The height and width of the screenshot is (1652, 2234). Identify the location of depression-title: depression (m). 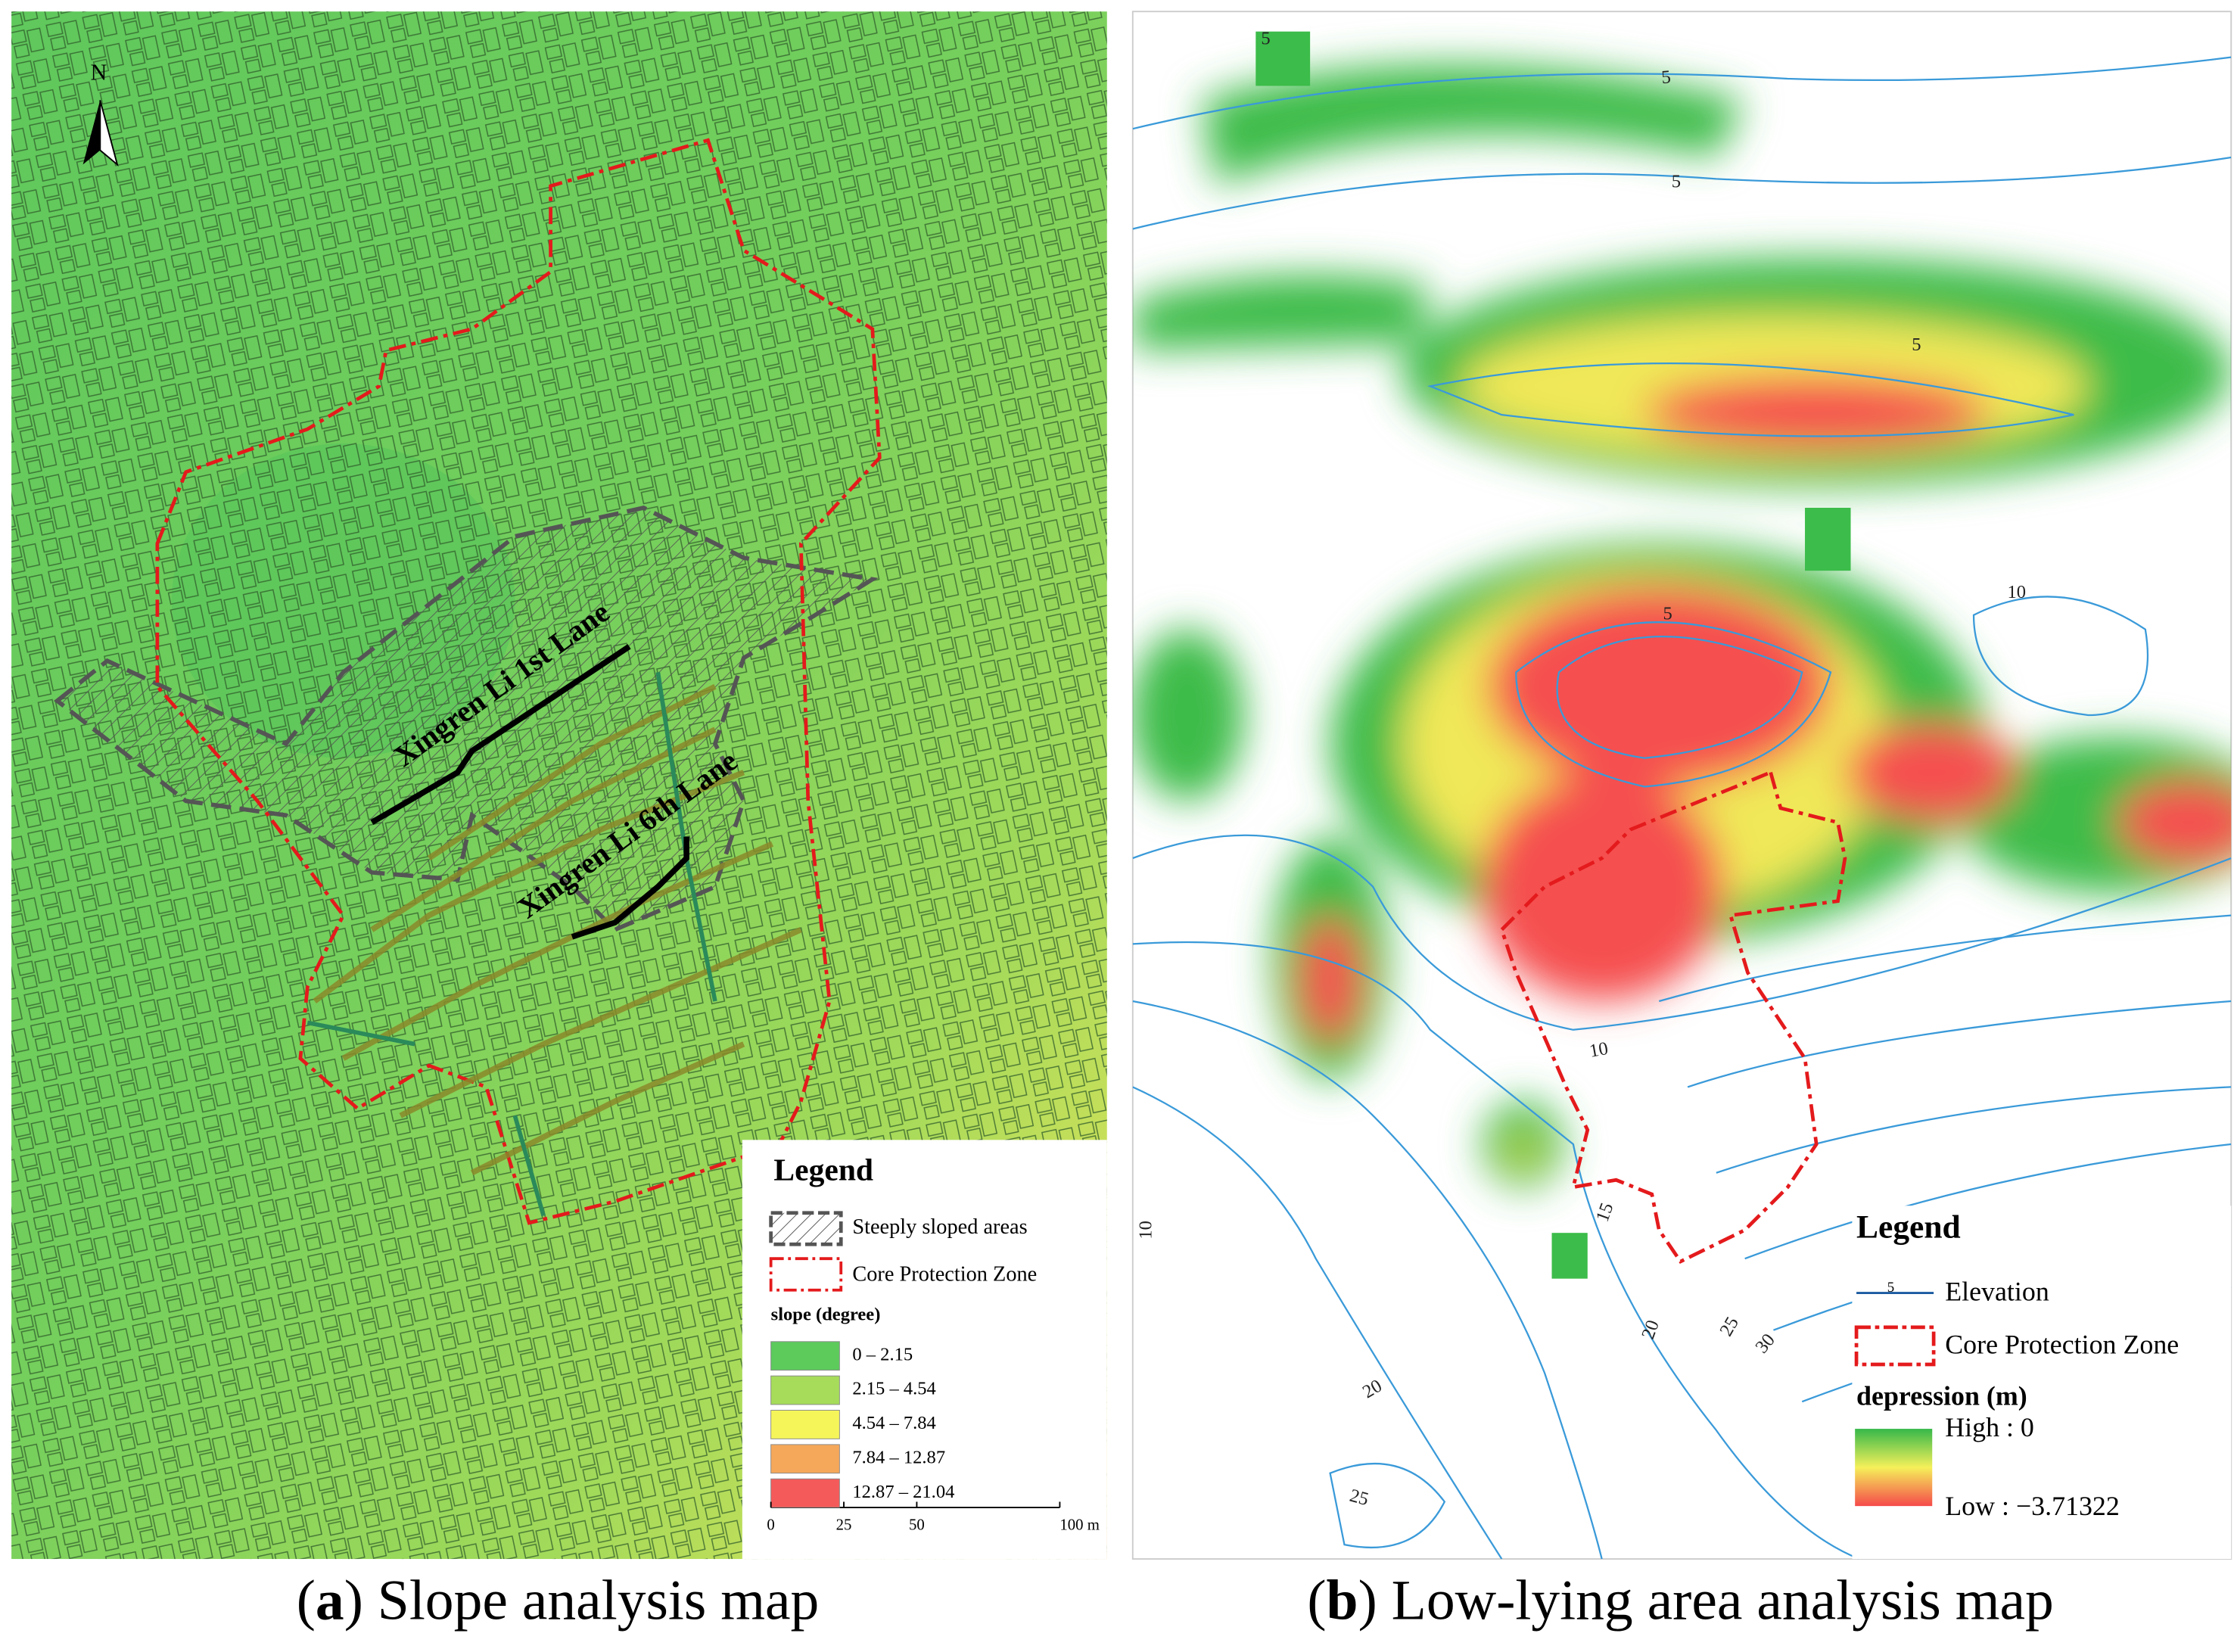
(1941, 1396).